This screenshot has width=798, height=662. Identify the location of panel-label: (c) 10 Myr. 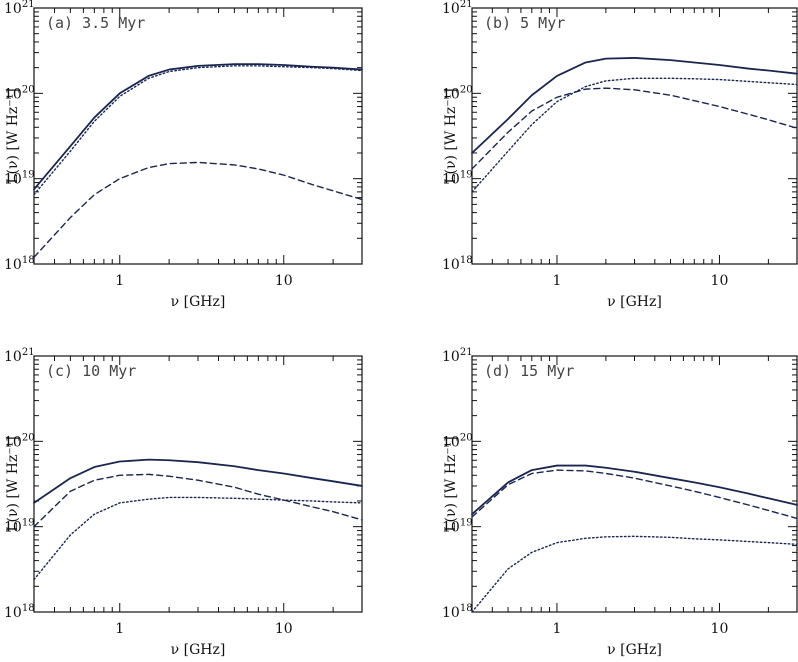
(91, 371).